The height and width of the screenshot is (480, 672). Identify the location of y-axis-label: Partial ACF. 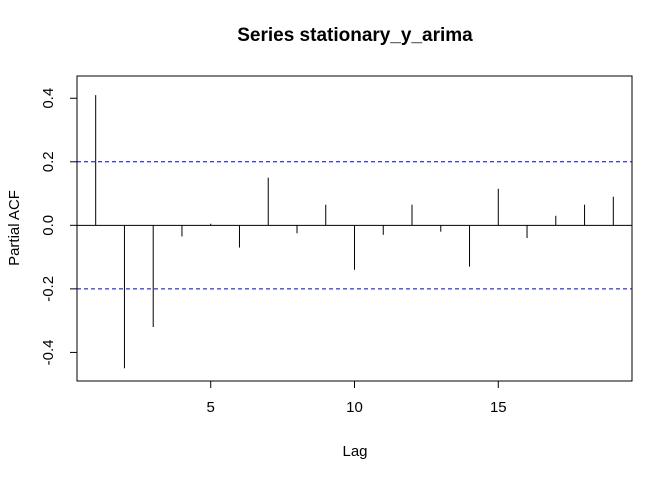
(14, 228).